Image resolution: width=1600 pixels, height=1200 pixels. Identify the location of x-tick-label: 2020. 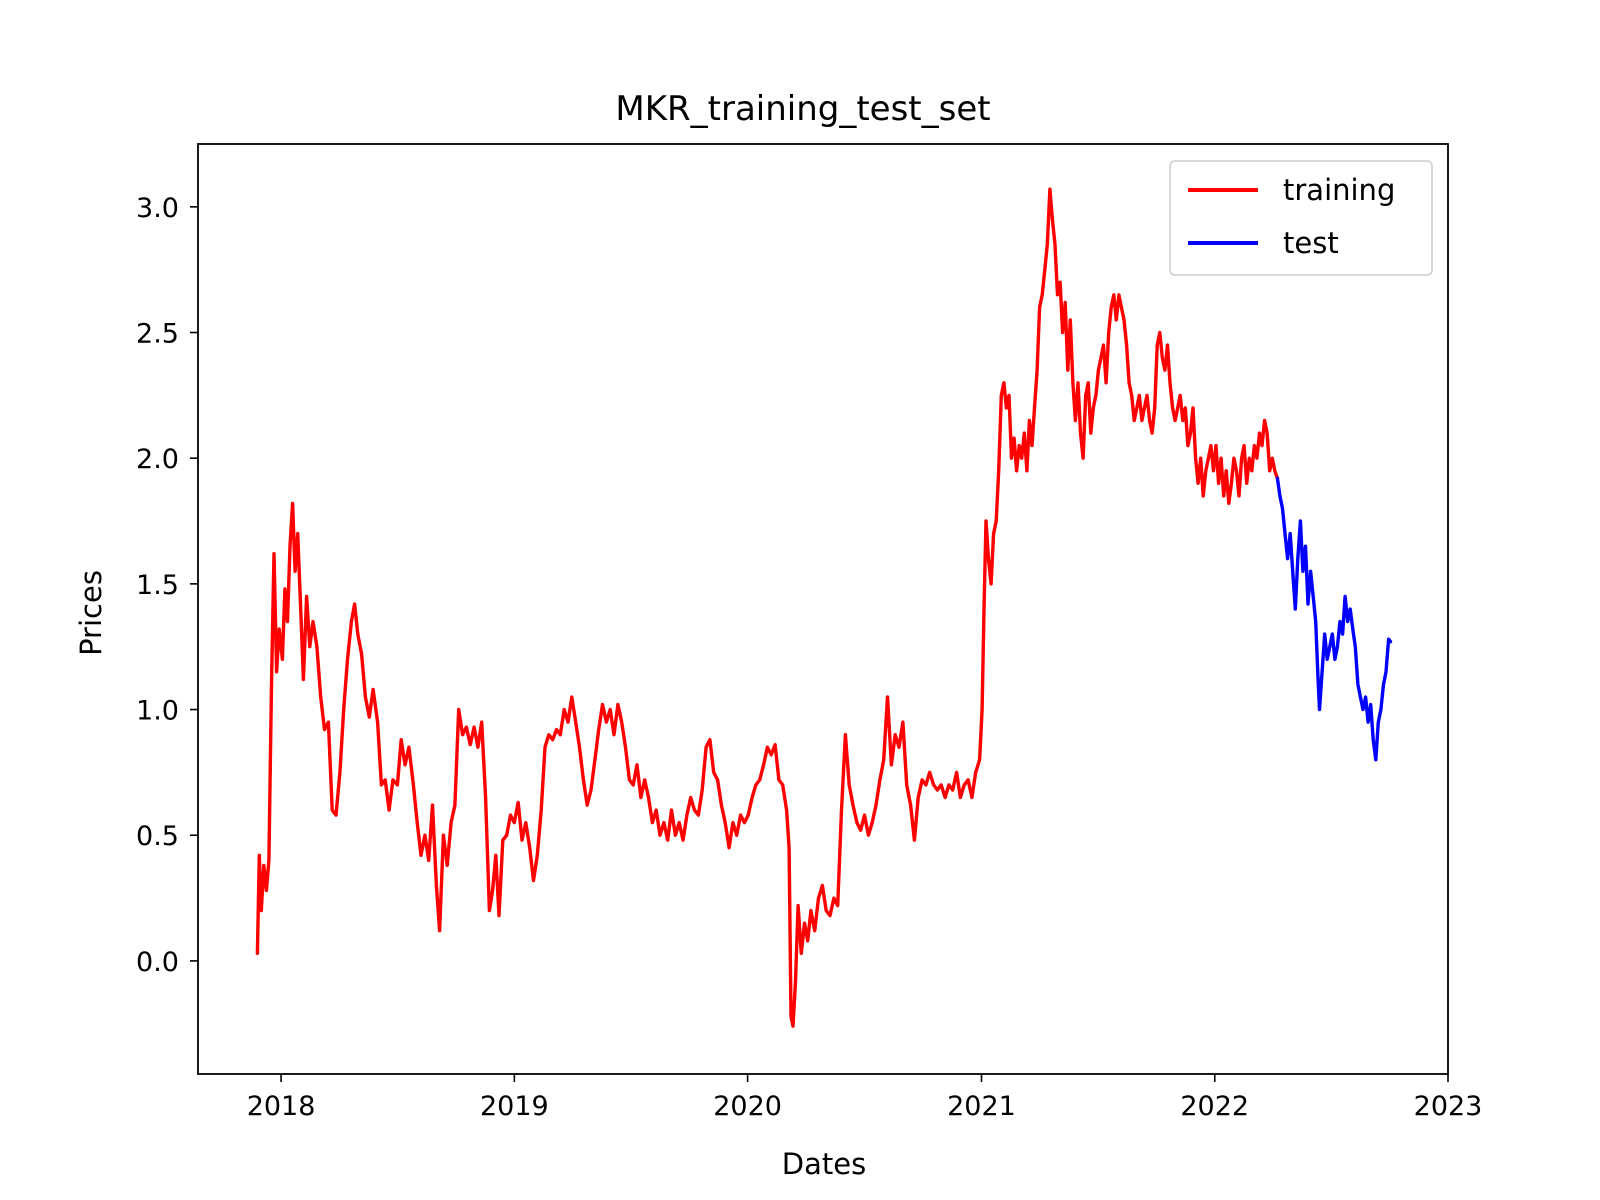
(747, 1106).